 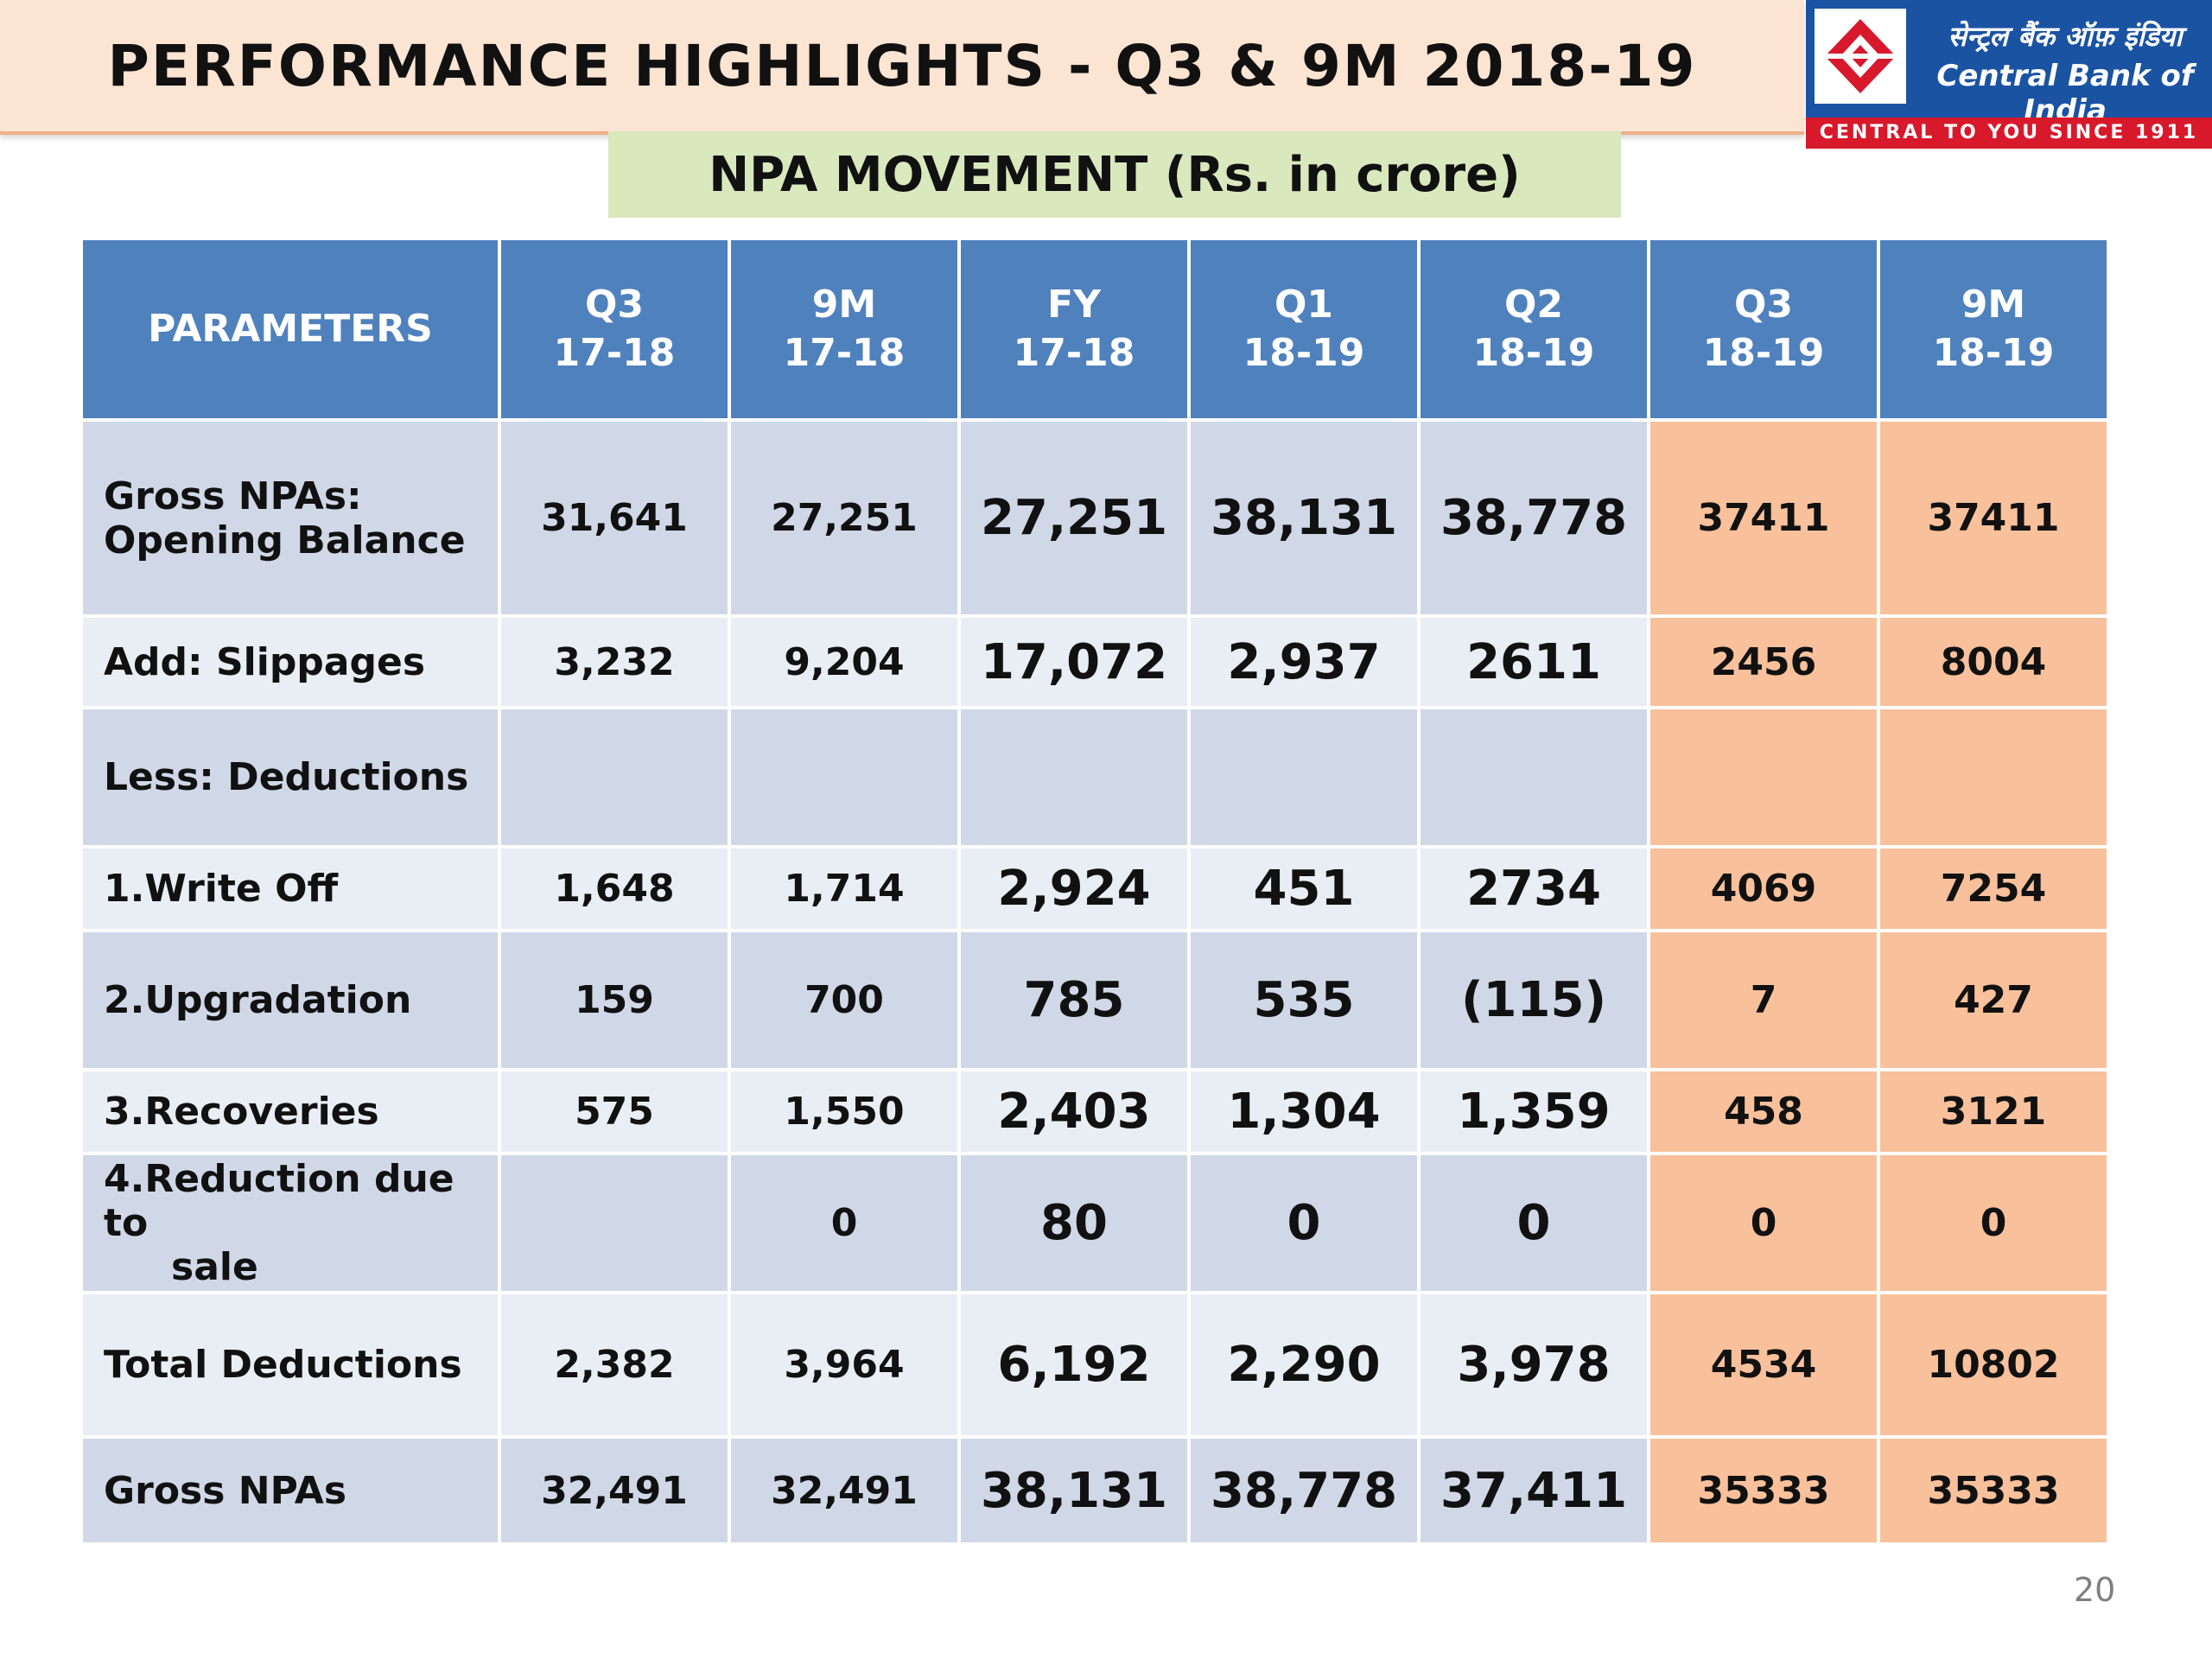 I want to click on table-cell: 2734, so click(x=1534, y=889).